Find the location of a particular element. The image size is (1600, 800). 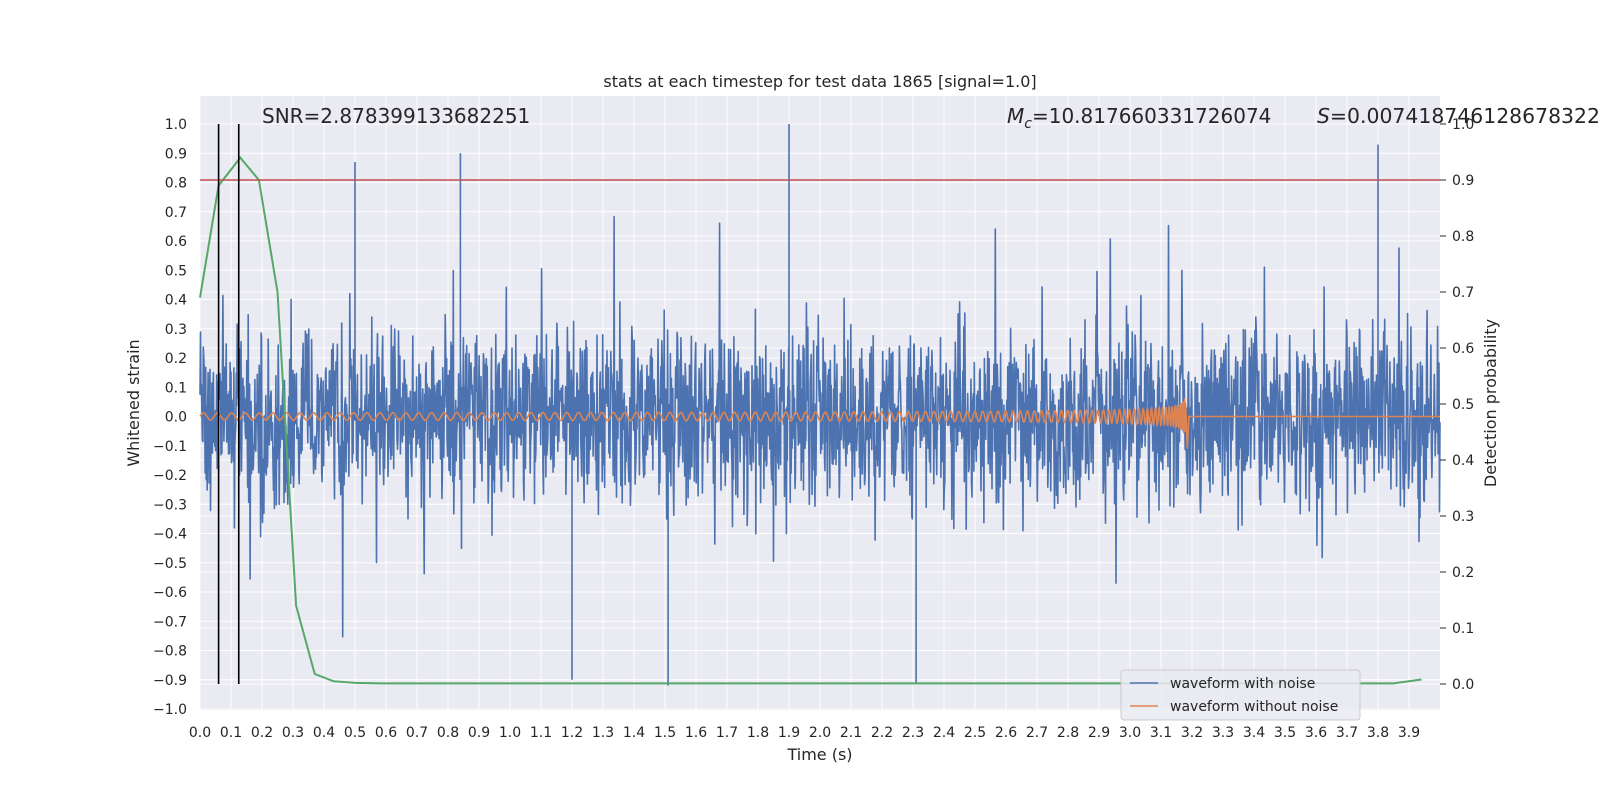

x-tick-label: 1.9 is located at coordinates (789, 733).